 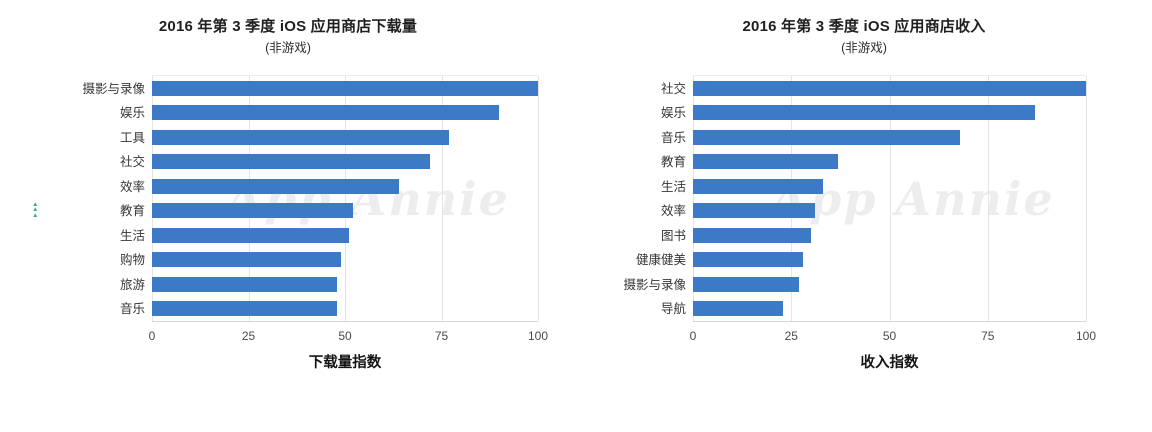 I want to click on bar-教育, so click(x=252, y=211).